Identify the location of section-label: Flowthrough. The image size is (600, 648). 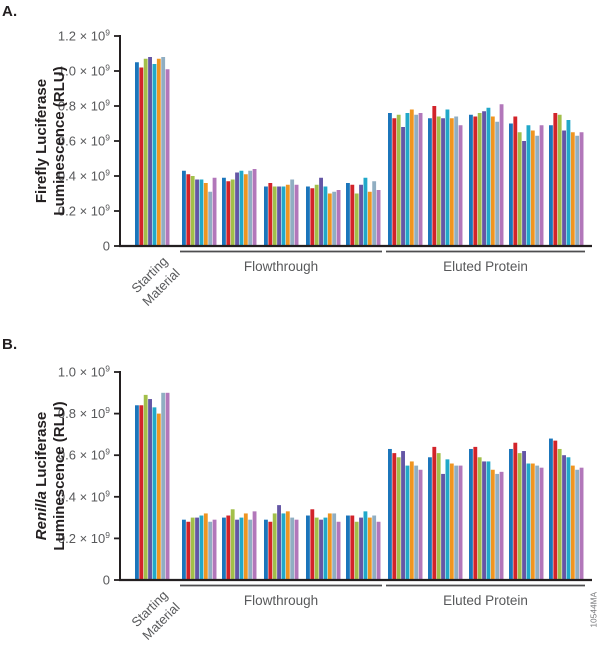
(281, 600).